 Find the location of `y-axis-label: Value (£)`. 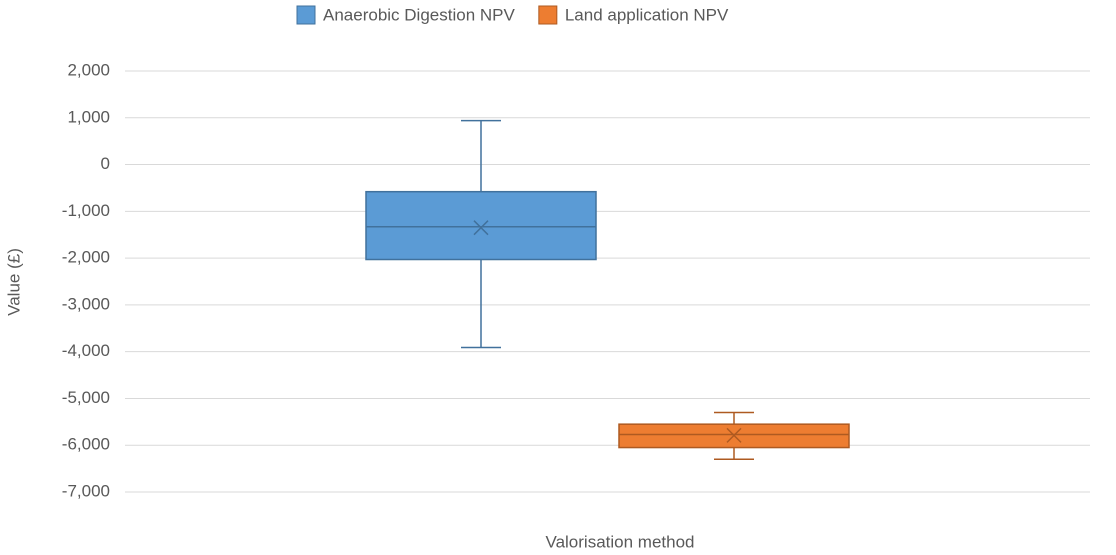

y-axis-label: Value (£) is located at coordinates (13, 282).